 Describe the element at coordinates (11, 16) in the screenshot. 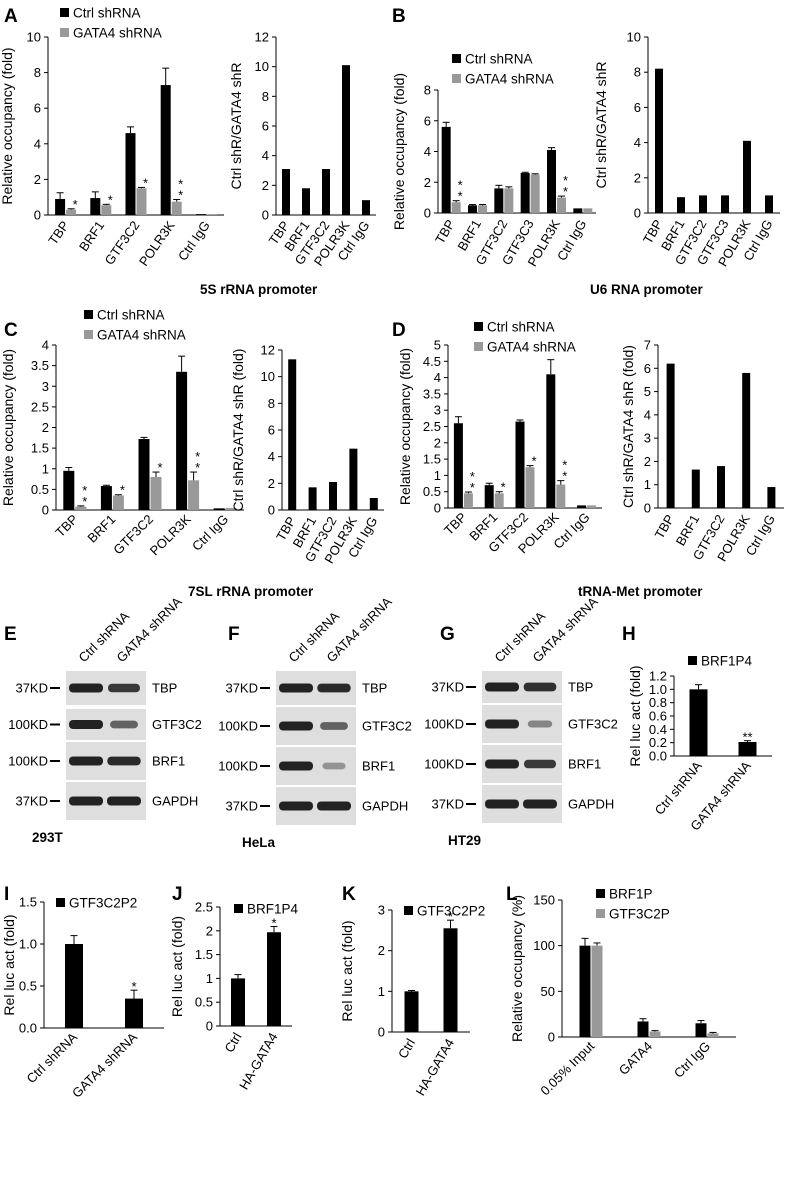

I see `panel-letter-a: A` at that location.